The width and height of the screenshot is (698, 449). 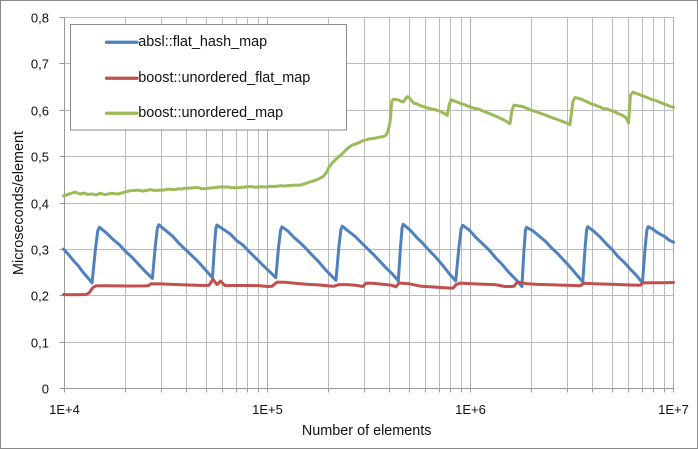 I want to click on svg-text: 0,6, so click(x=40, y=111).